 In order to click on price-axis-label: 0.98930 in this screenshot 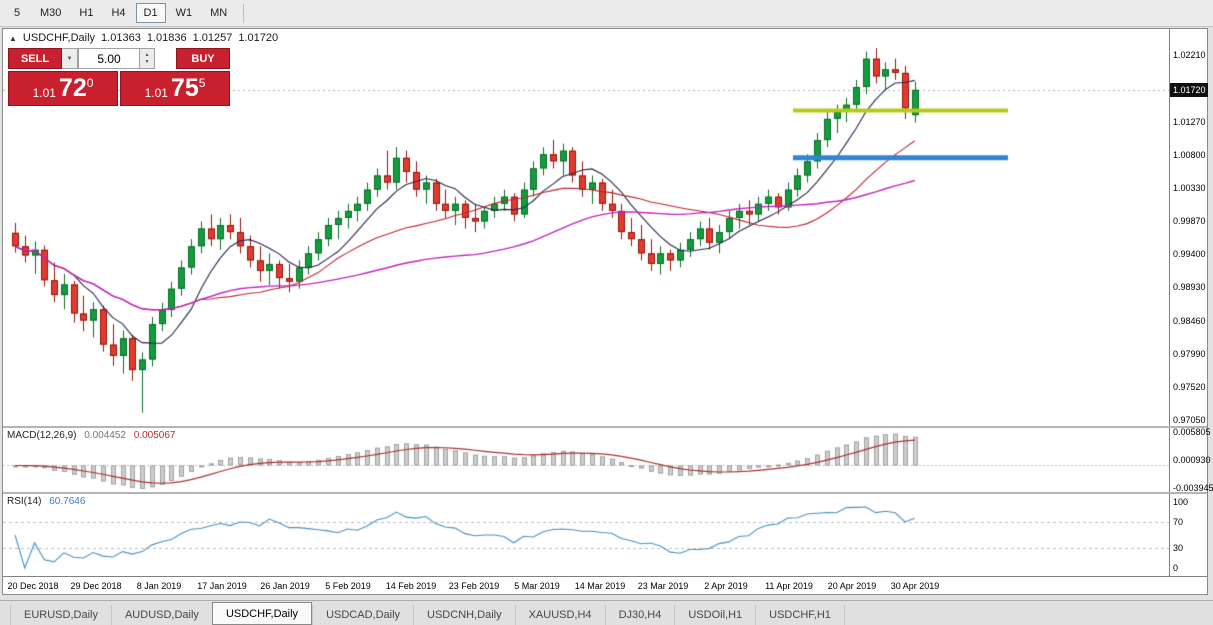, I will do `click(1189, 287)`.